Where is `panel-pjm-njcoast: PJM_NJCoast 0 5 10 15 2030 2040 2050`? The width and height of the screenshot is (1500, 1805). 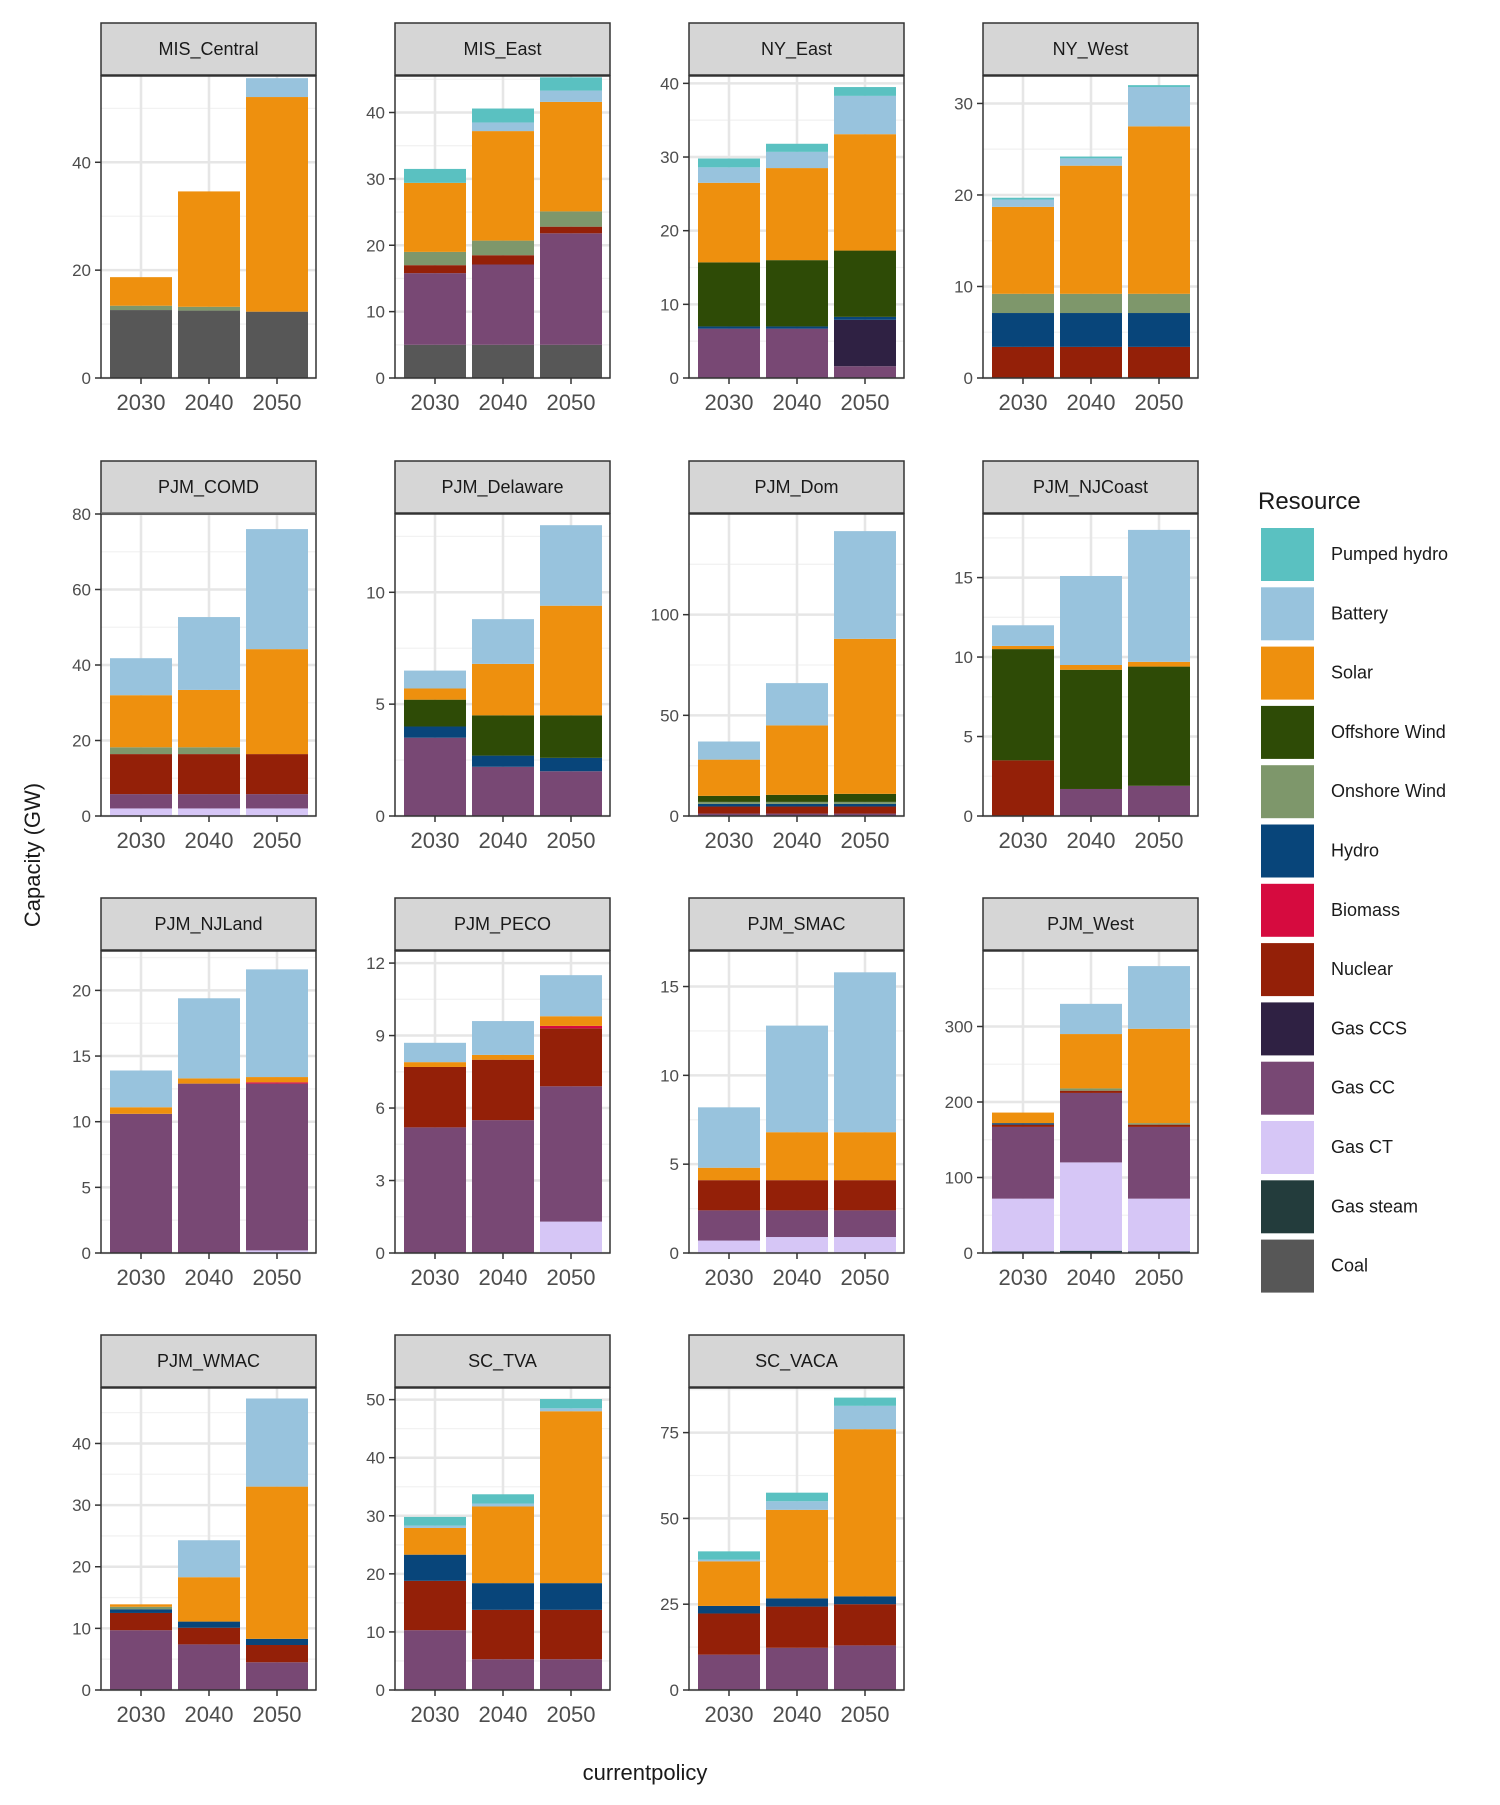 panel-pjm-njcoast: PJM_NJCoast 0 5 10 15 2030 2040 2050 is located at coordinates (1076, 656).